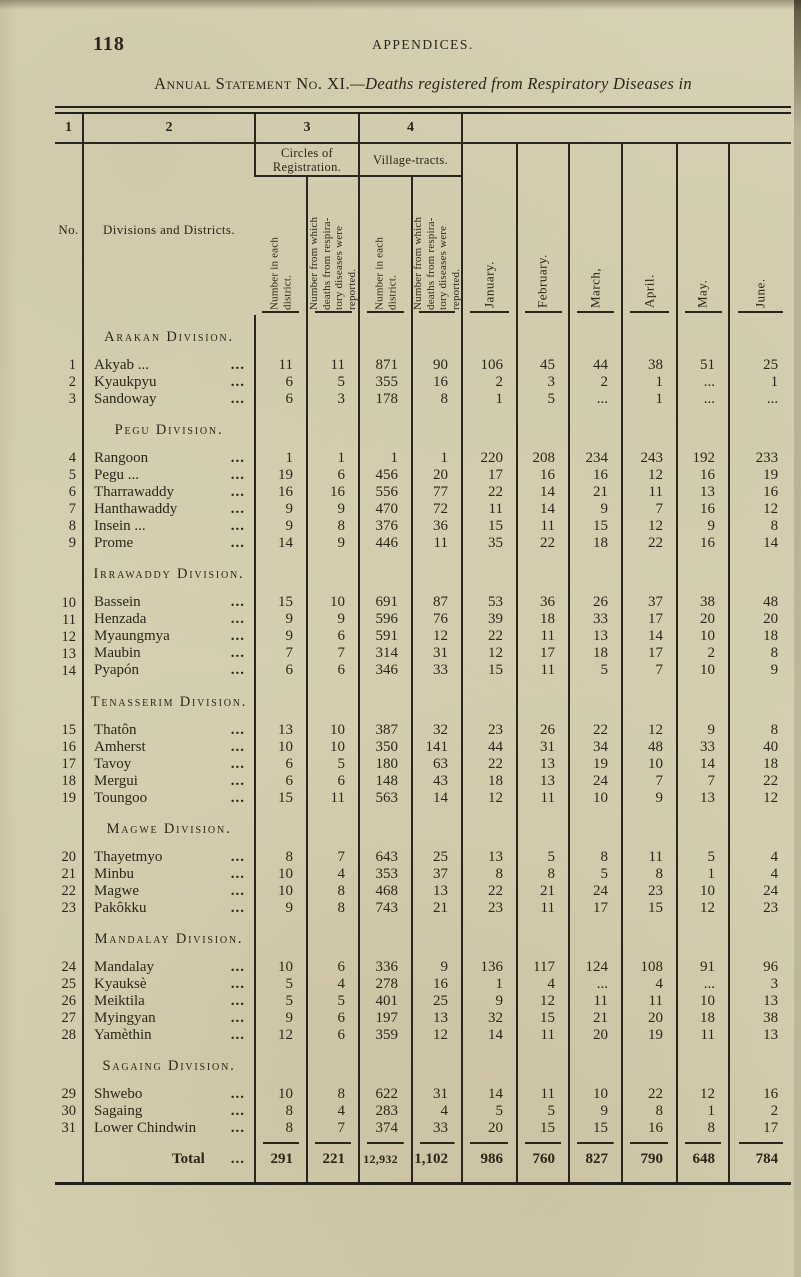 This screenshot has width=801, height=1277. I want to click on row-number-cell: 17, so click(69, 763).